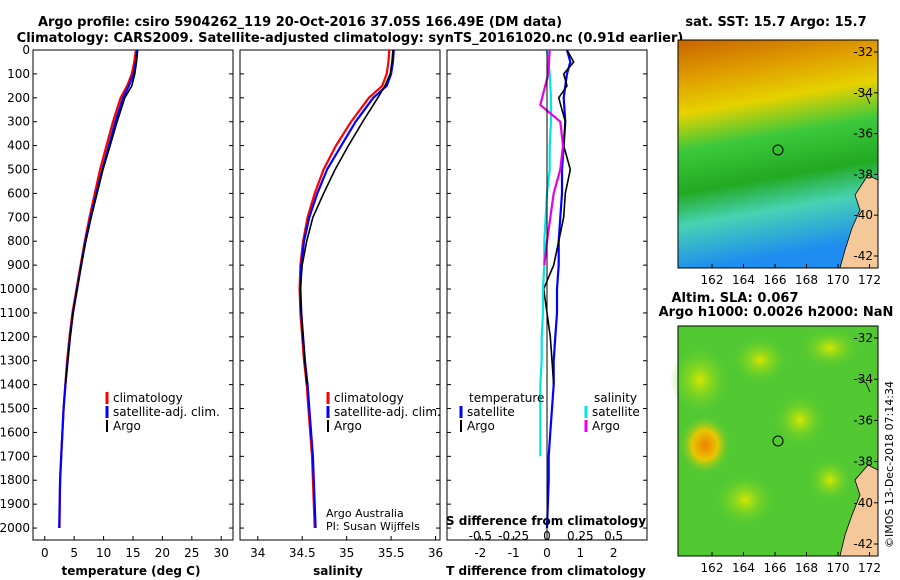 This screenshot has height=580, width=900. What do you see at coordinates (889, 464) in the screenshot?
I see `watermark: ©IMOS 13-Dec-2018 07:14:34` at bounding box center [889, 464].